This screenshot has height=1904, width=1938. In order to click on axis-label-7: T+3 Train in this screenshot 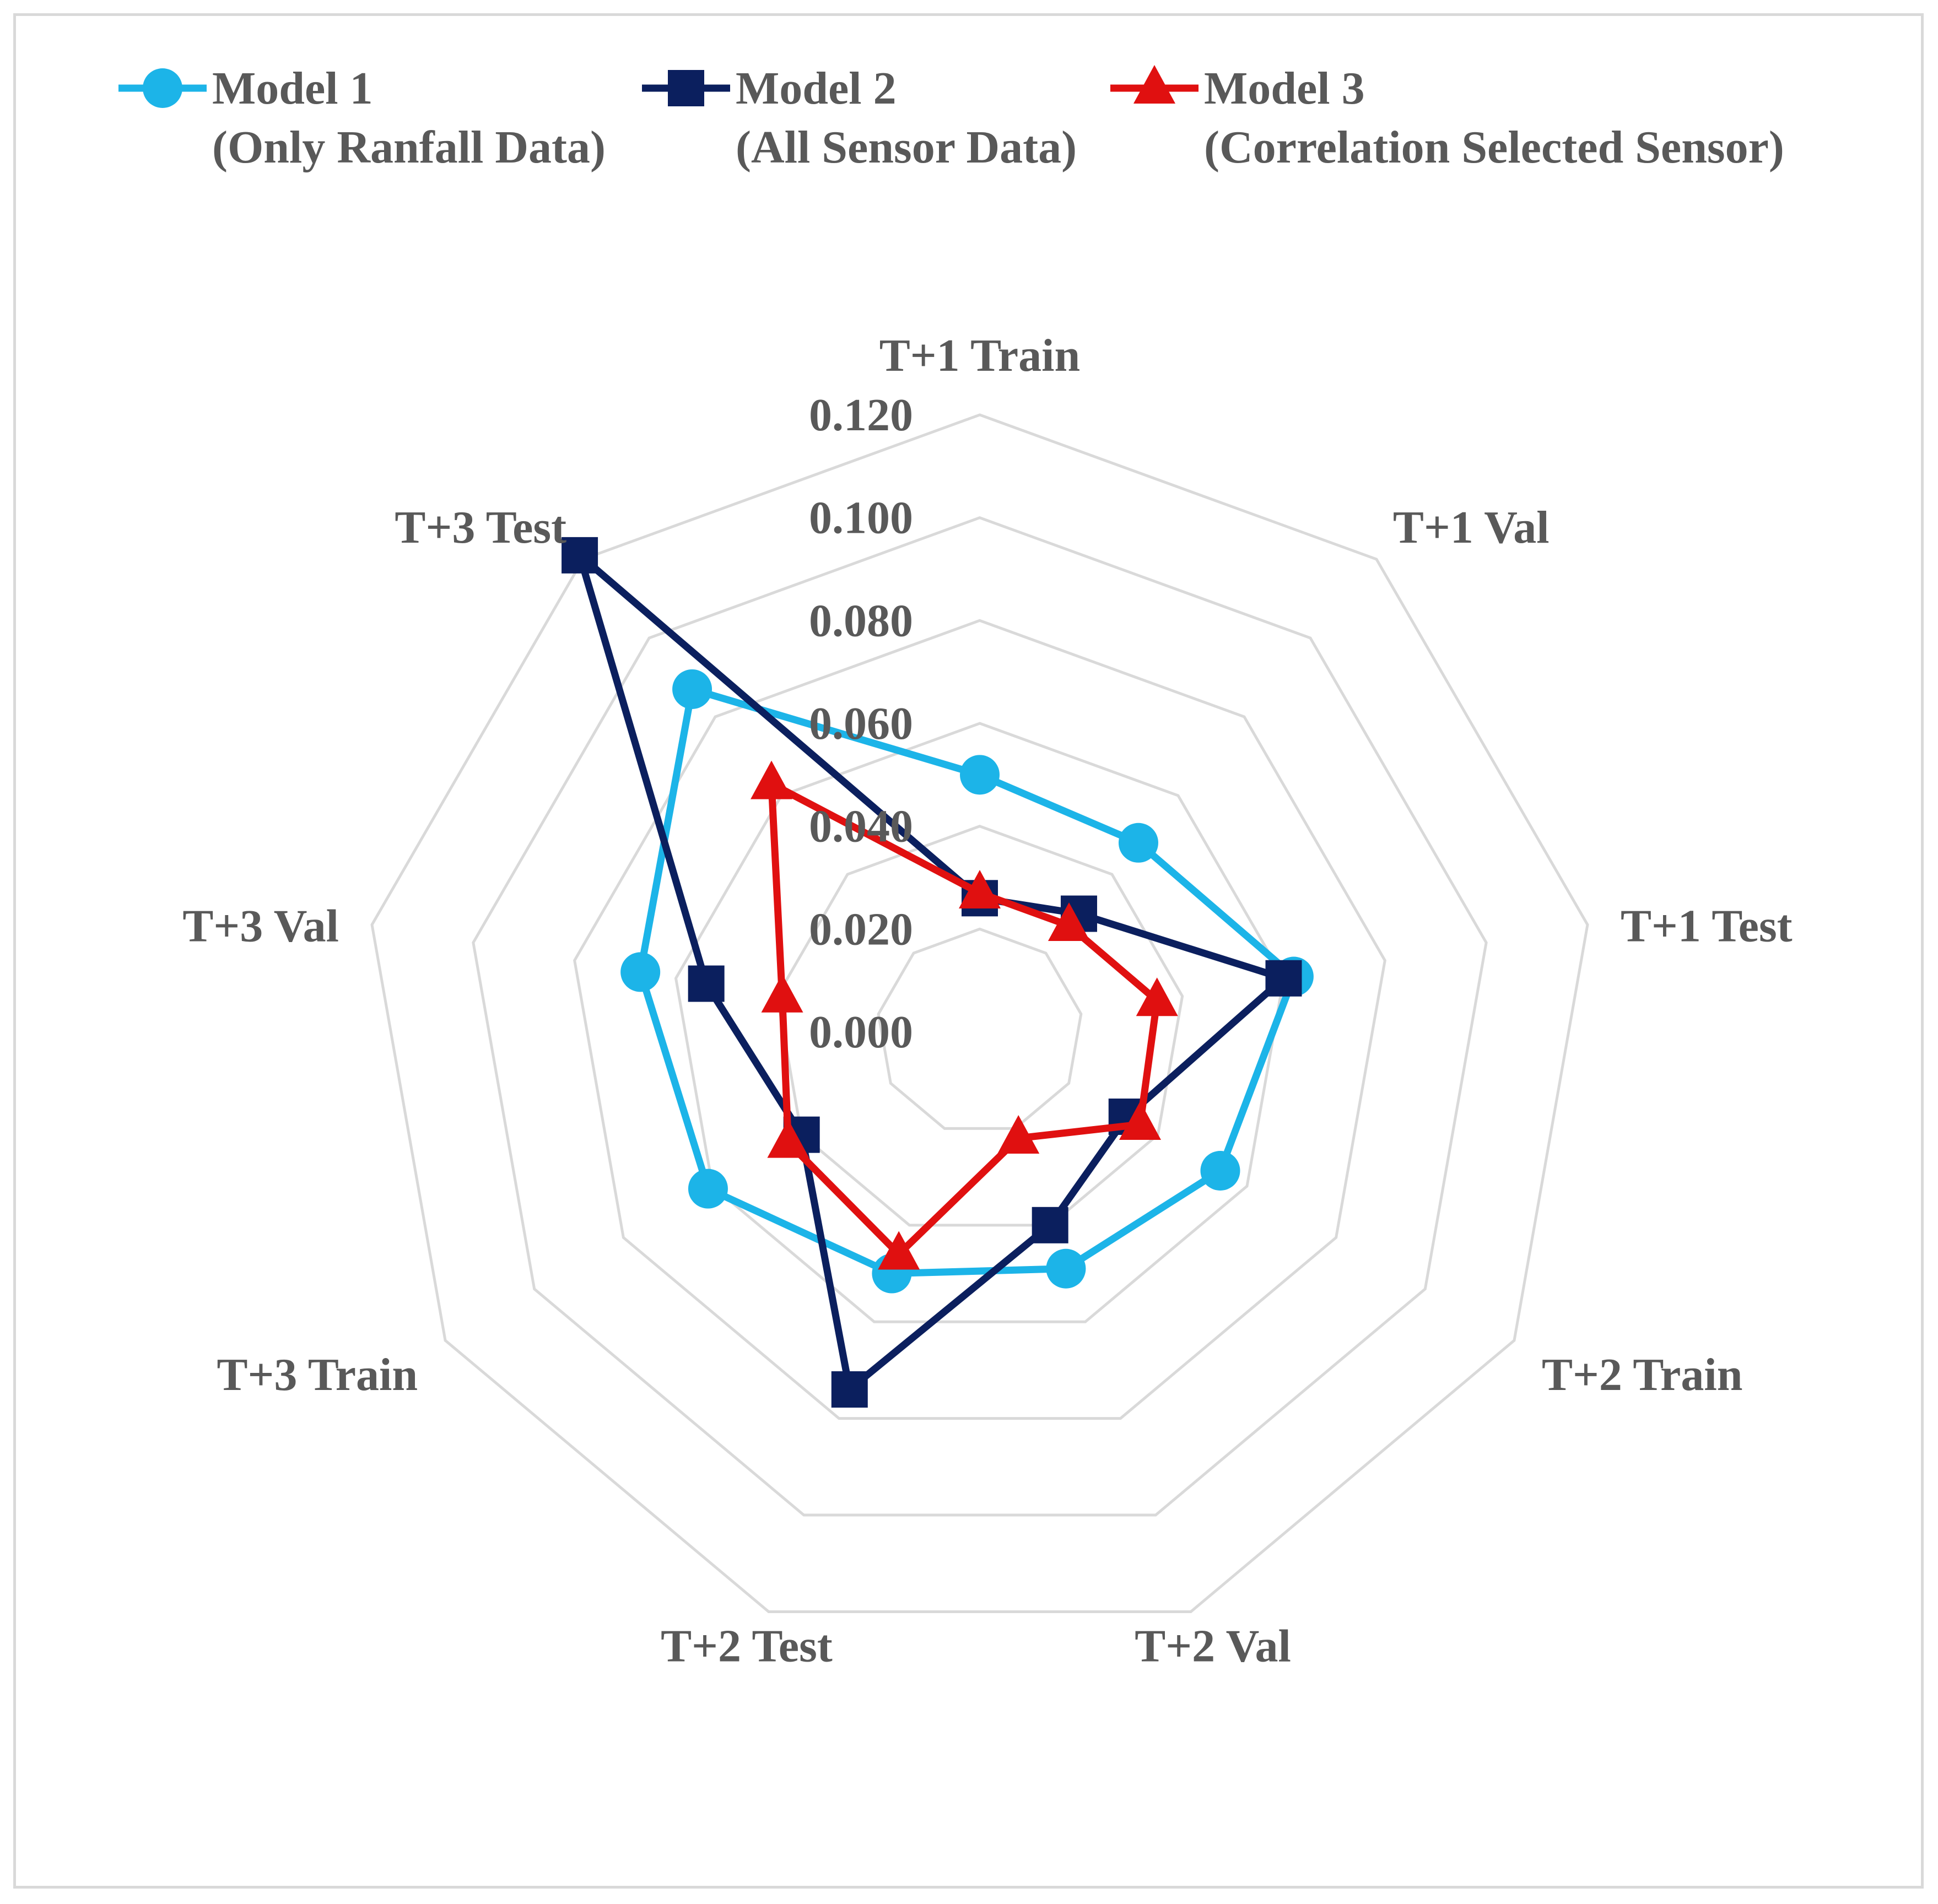, I will do `click(317, 1374)`.